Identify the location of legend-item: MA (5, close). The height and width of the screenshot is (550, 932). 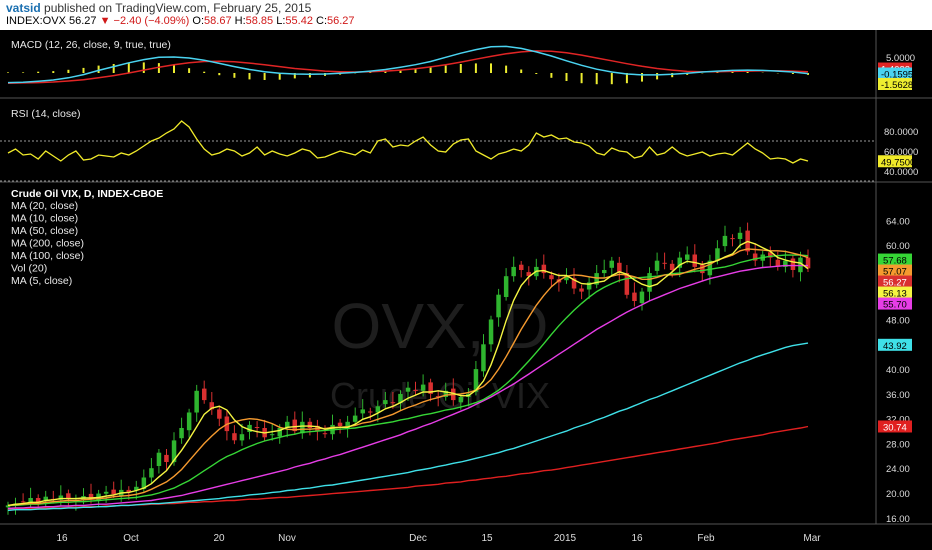
(41, 281).